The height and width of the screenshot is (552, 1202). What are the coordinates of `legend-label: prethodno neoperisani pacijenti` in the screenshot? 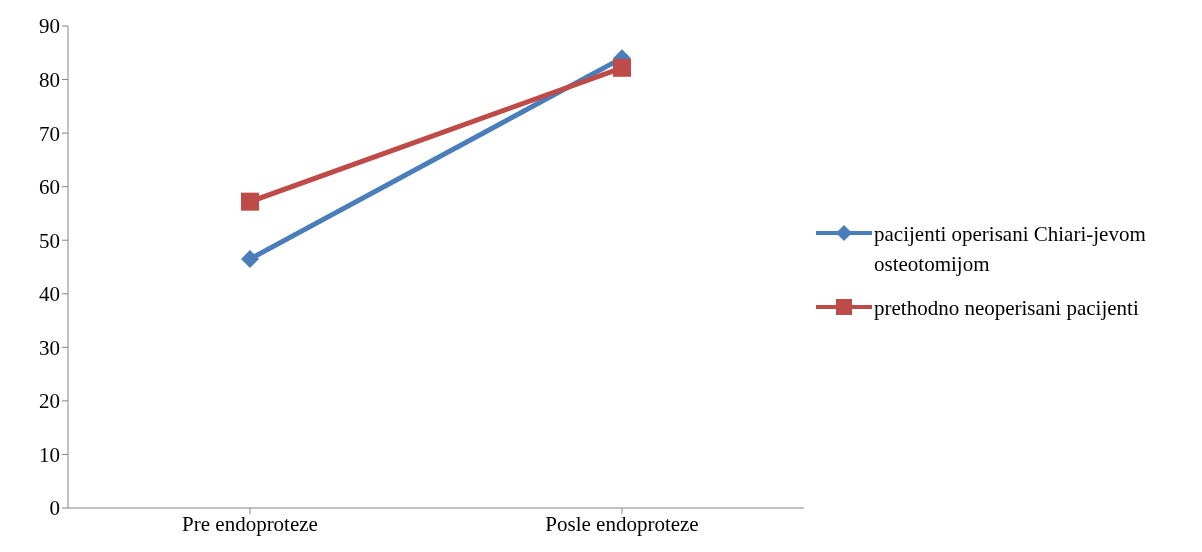 It's located at (1006, 308).